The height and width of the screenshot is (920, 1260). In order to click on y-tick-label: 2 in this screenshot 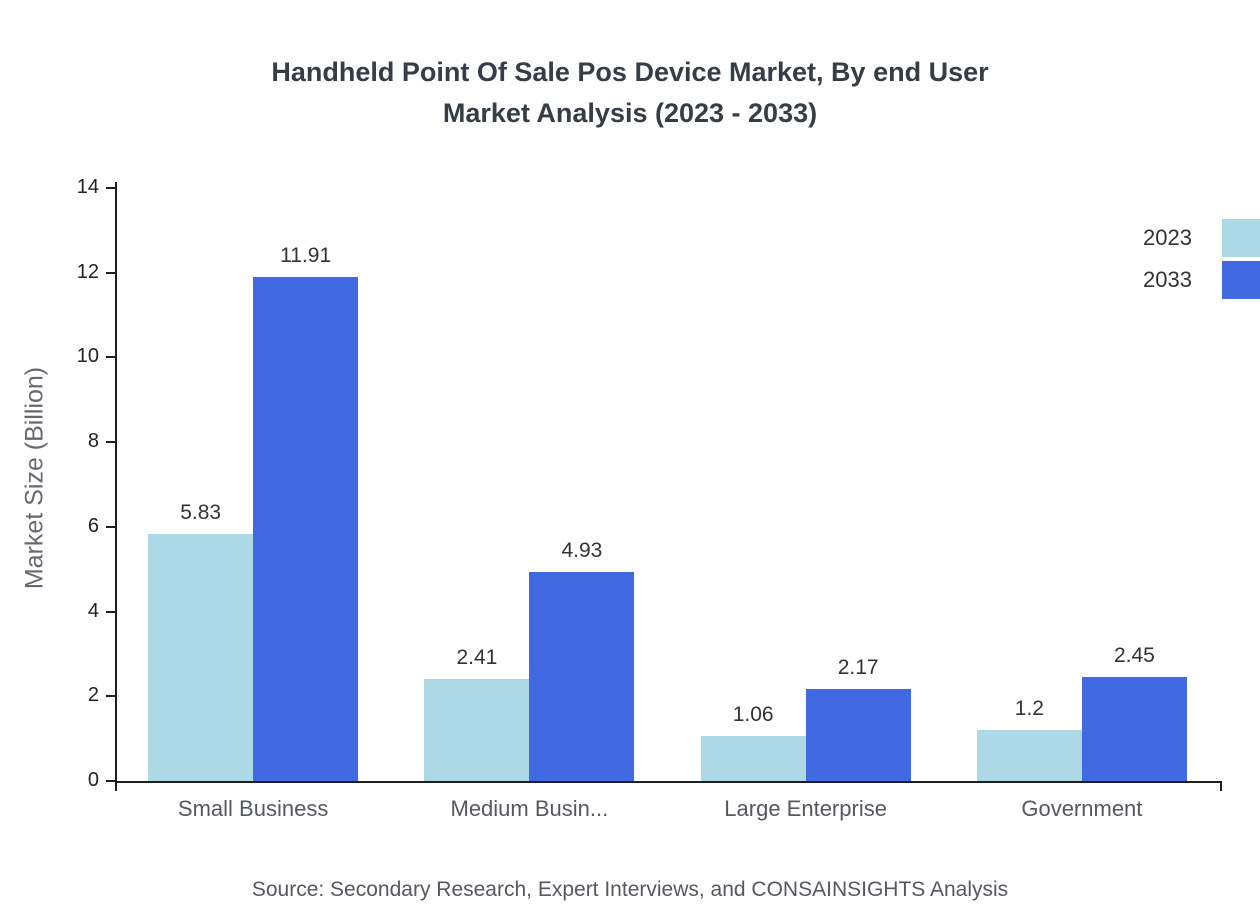, I will do `click(93, 695)`.